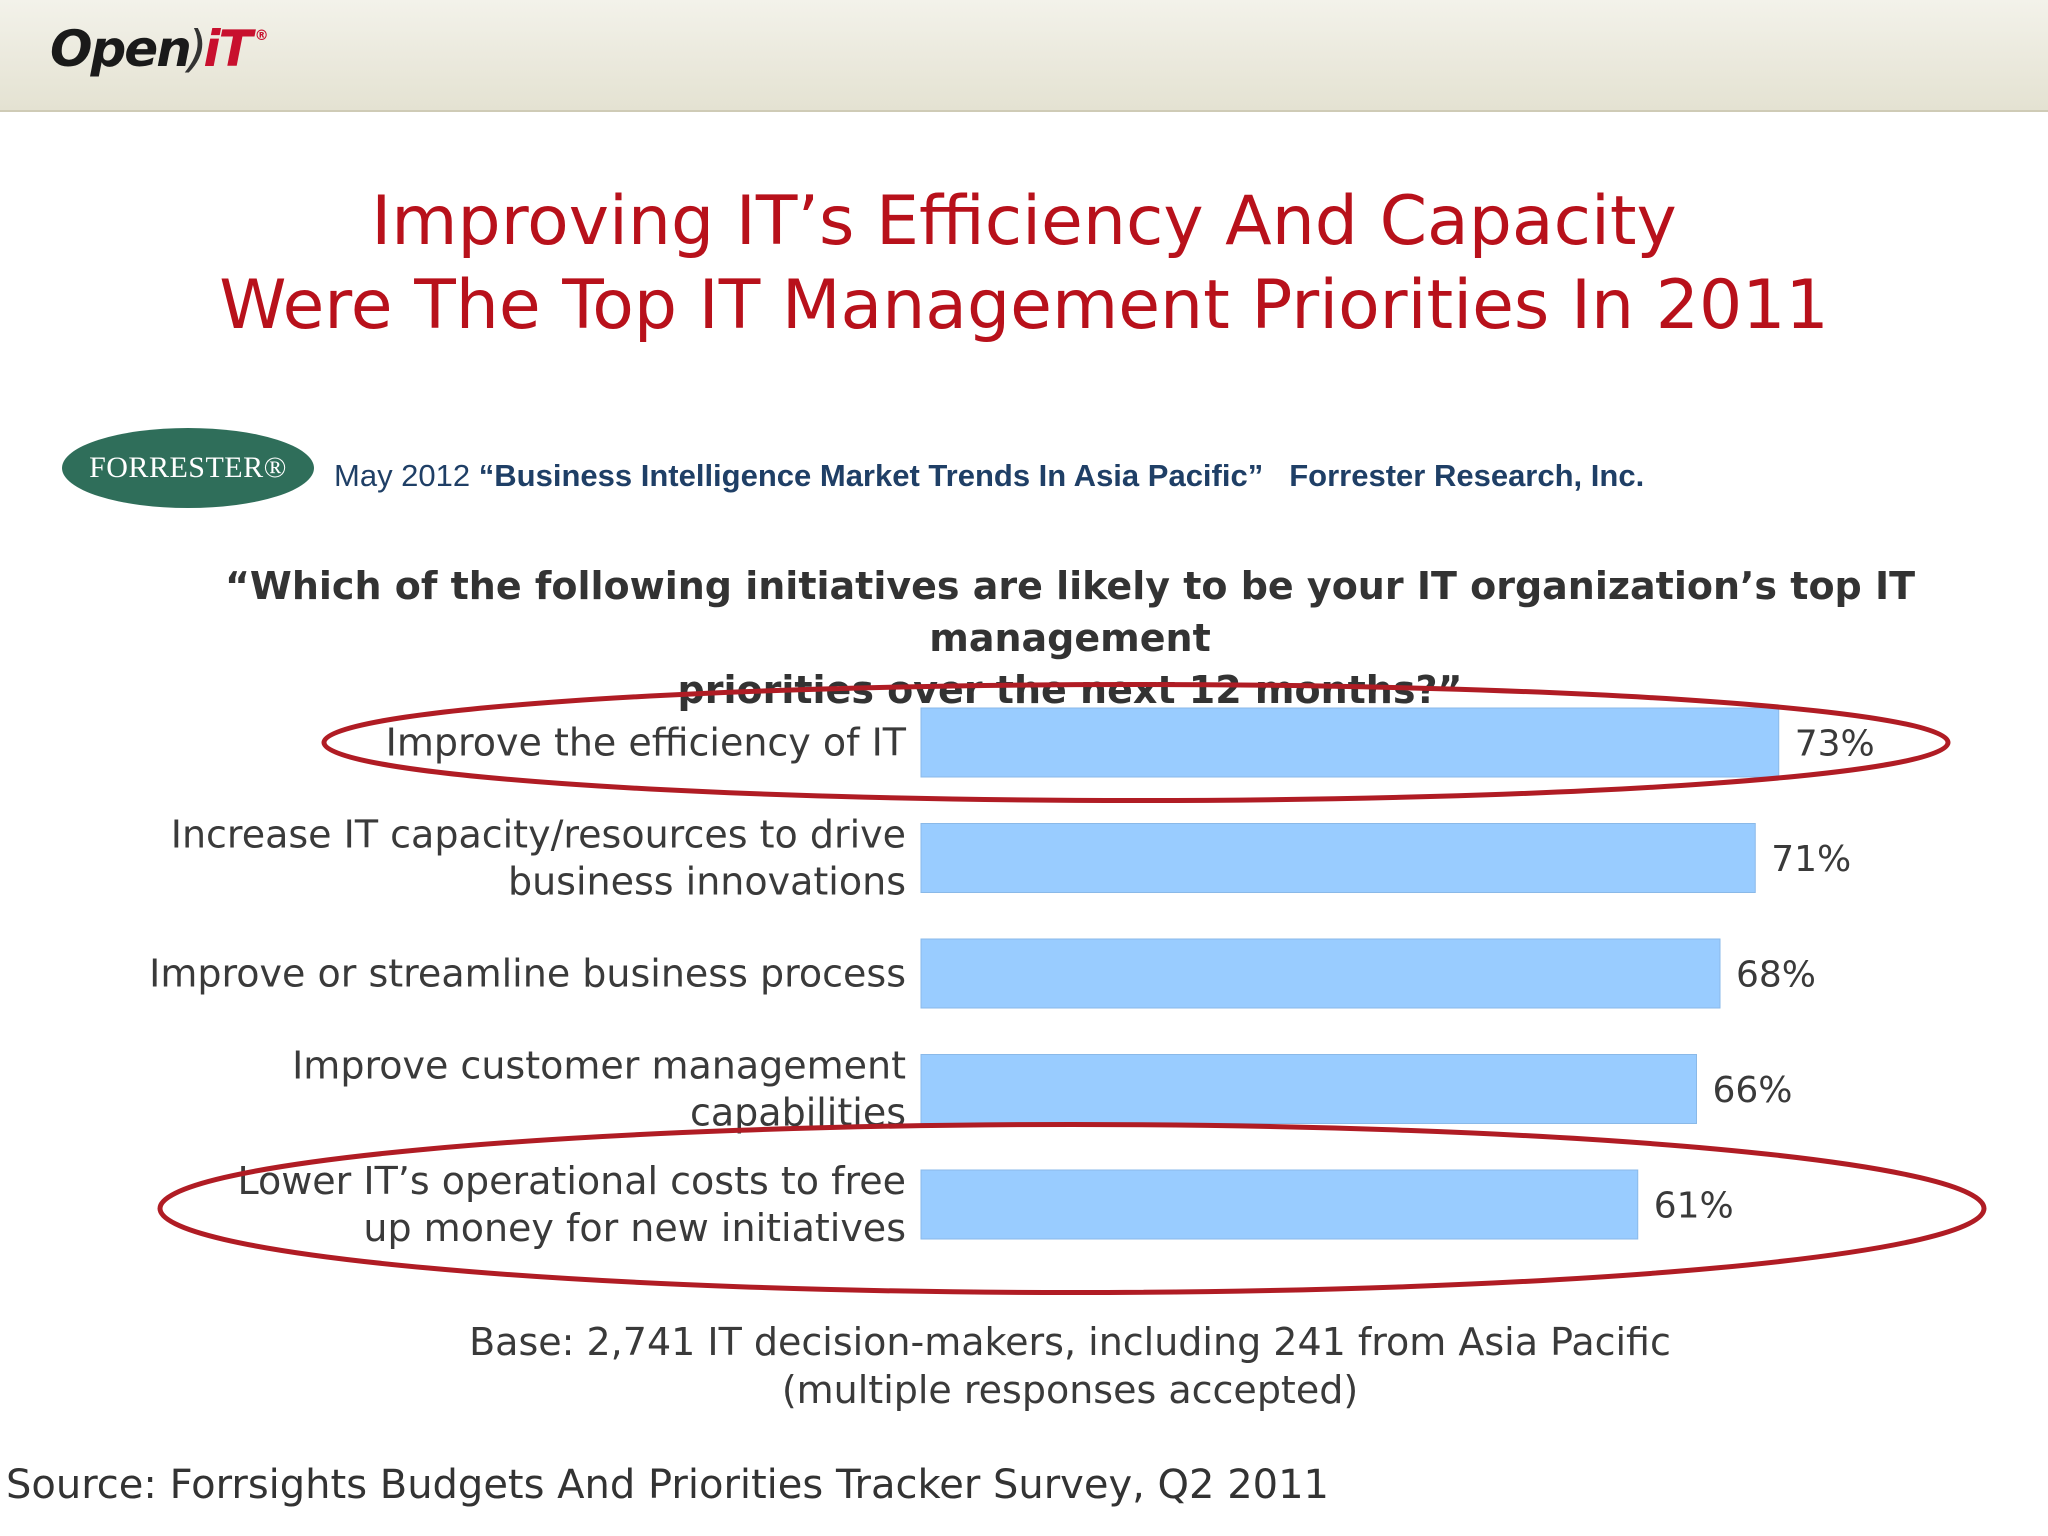  Describe the element at coordinates (197, 49) in the screenshot. I see `logo-paren: )` at that location.